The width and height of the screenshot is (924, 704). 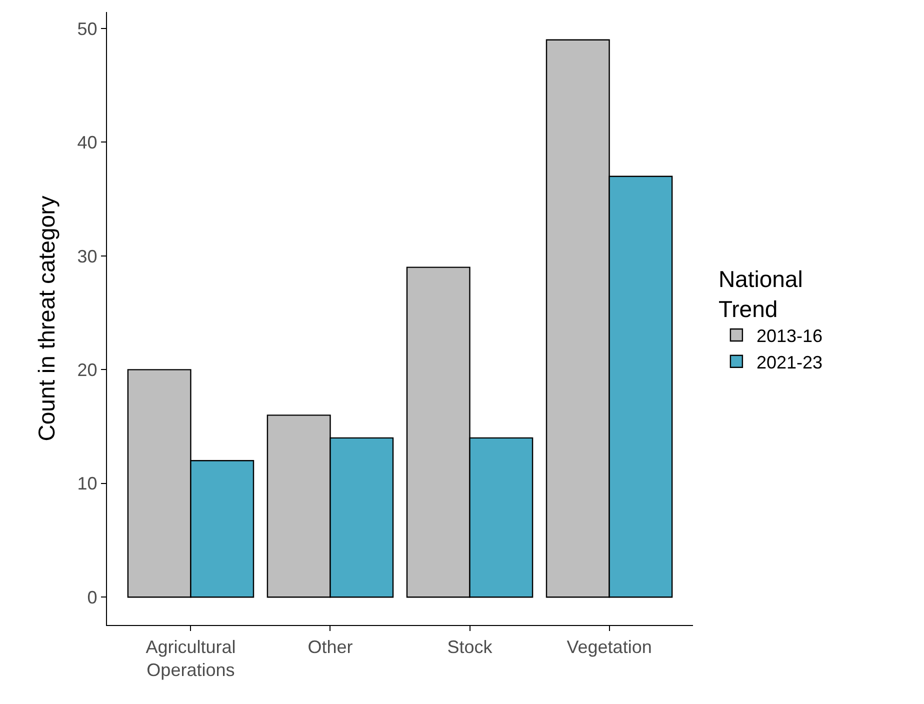 What do you see at coordinates (47, 318) in the screenshot?
I see `y-axis-title: Count in threat category` at bounding box center [47, 318].